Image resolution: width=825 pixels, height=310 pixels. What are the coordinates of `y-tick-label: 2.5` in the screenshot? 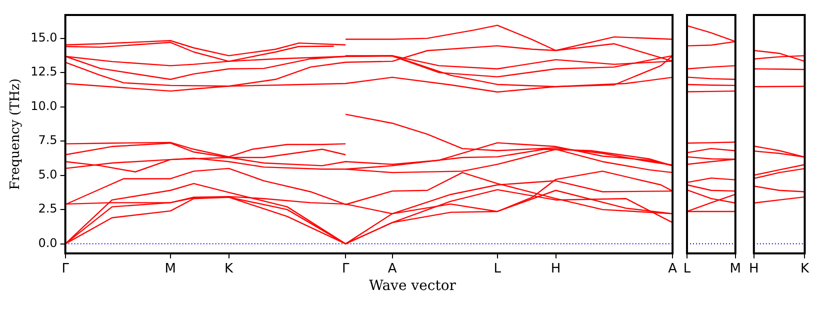 It's located at (48, 209).